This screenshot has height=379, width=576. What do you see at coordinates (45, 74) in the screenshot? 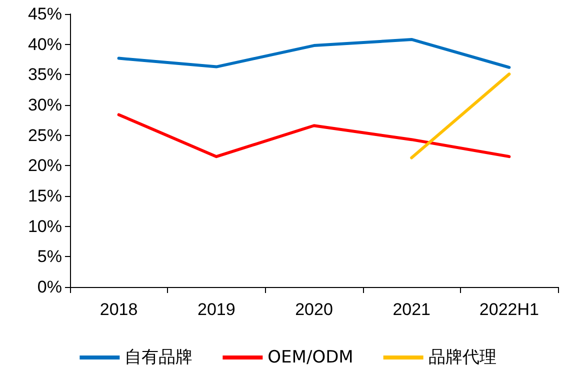
I see `y-tick-label: 35%` at bounding box center [45, 74].